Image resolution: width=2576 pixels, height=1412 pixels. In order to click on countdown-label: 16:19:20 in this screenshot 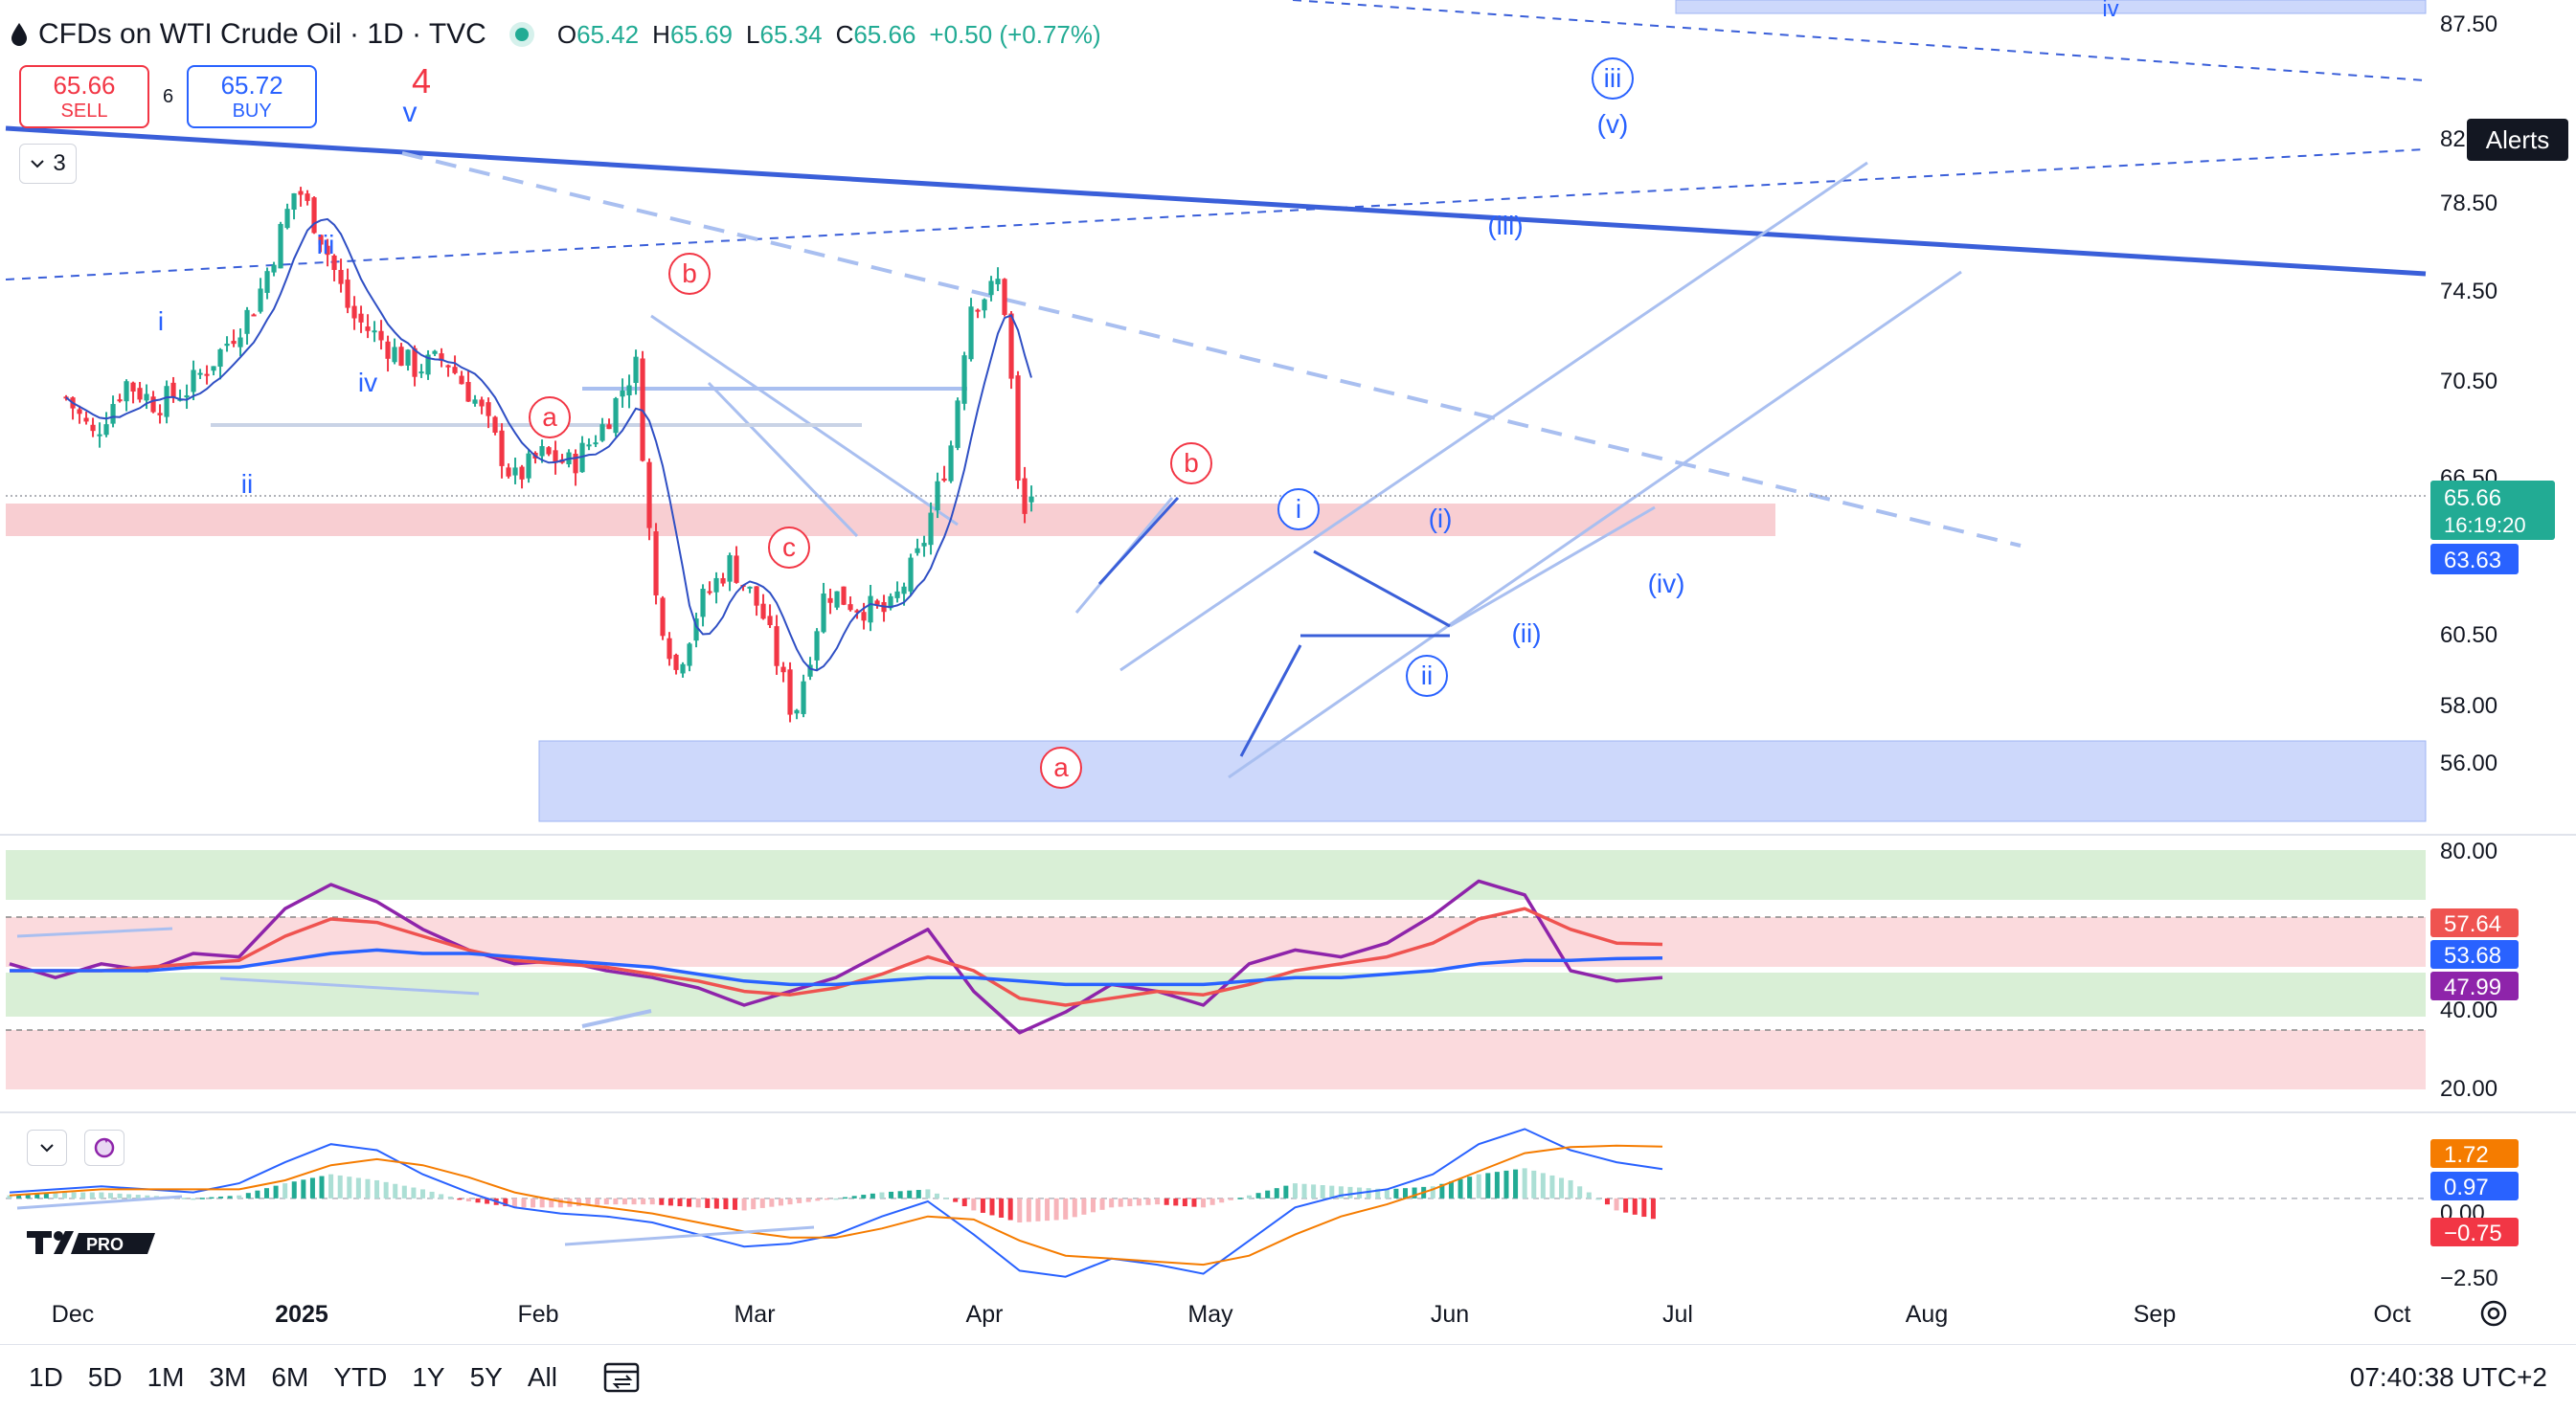, I will do `click(2485, 525)`.